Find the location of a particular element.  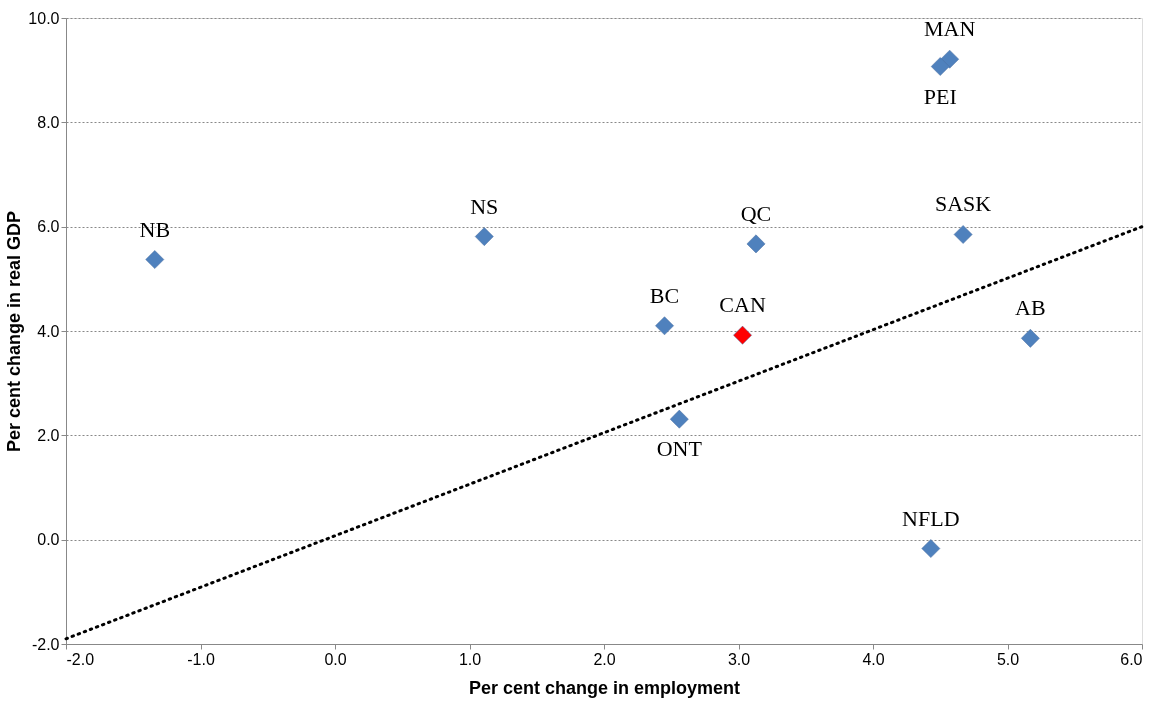

series-label: BC is located at coordinates (664, 295).